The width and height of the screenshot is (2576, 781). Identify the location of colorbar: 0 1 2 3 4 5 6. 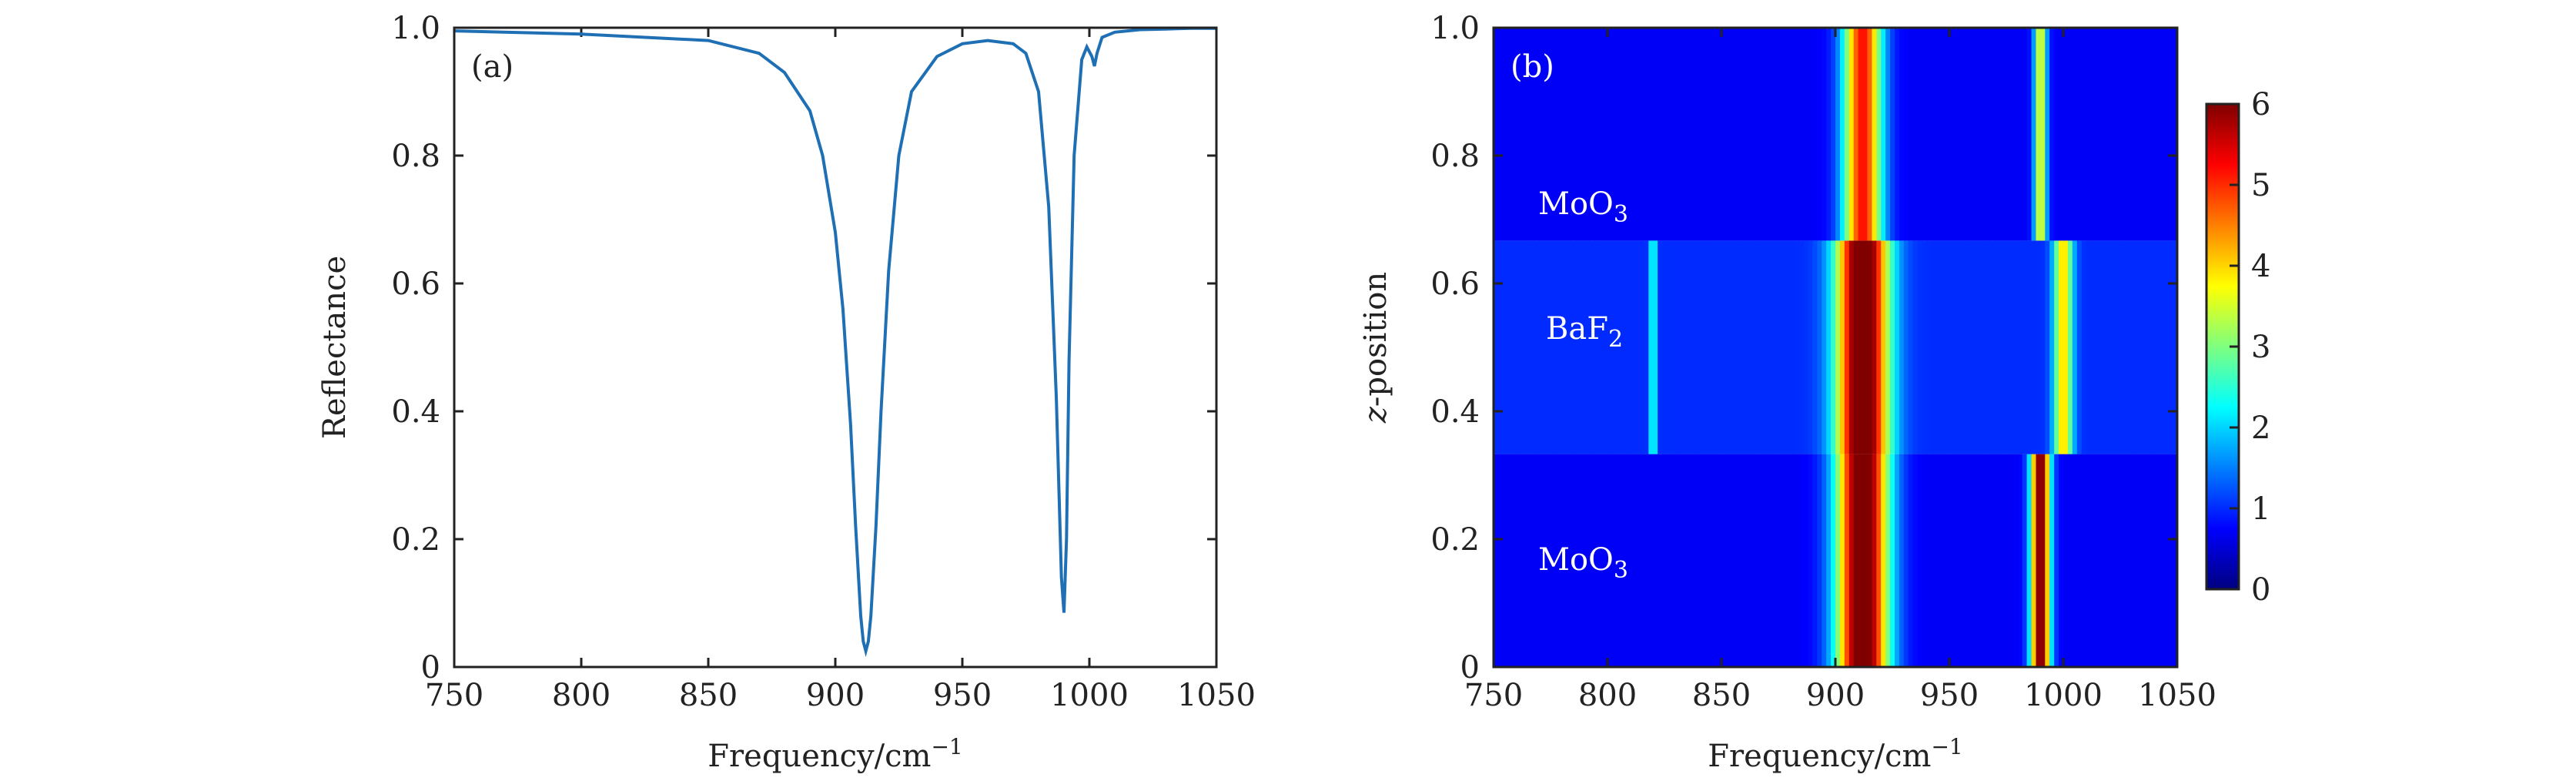
(2238, 348).